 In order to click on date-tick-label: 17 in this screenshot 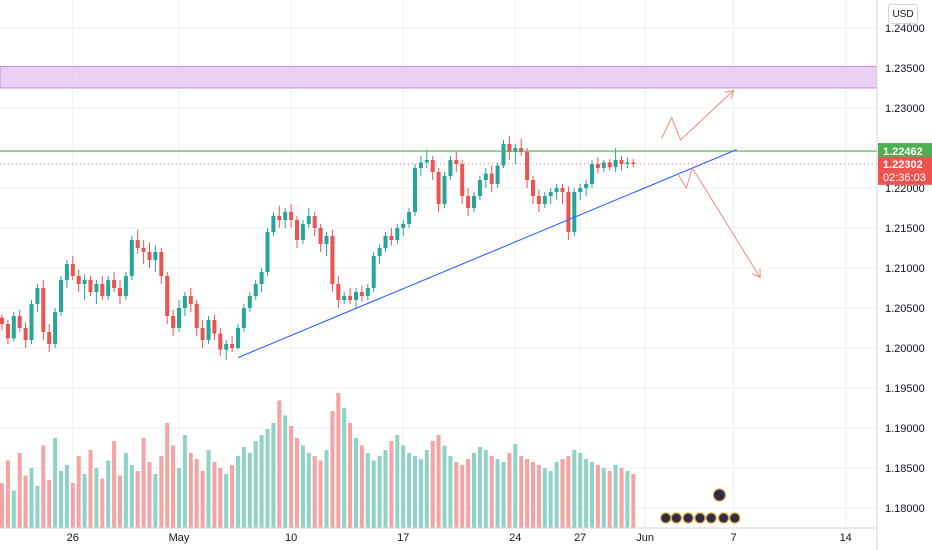, I will do `click(403, 538)`.